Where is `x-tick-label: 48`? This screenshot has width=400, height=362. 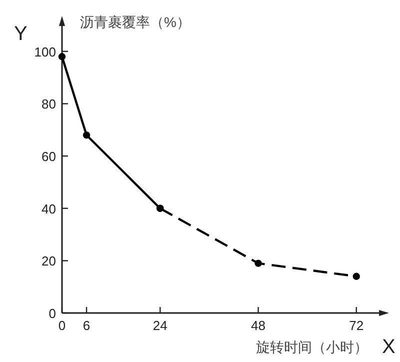 x-tick-label: 48 is located at coordinates (258, 325).